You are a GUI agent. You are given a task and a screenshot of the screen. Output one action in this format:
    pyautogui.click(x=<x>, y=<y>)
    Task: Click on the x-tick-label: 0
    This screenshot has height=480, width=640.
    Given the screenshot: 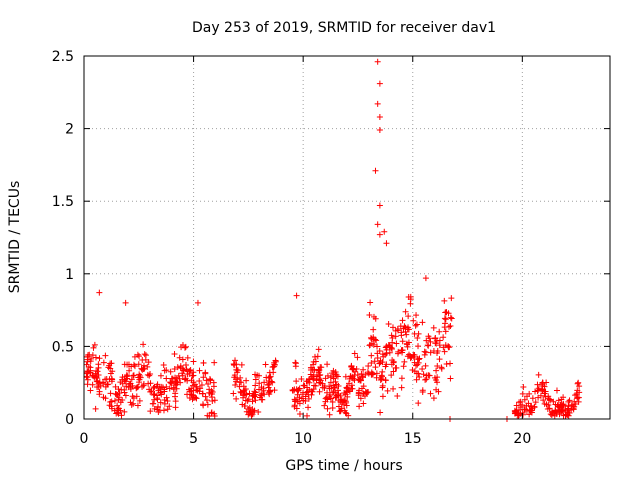 What is the action you would take?
    pyautogui.click(x=84, y=439)
    